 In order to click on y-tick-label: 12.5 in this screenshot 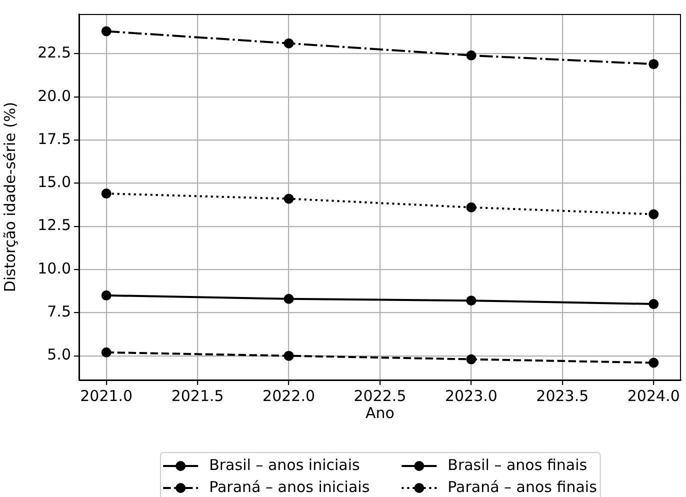, I will do `click(54, 225)`.